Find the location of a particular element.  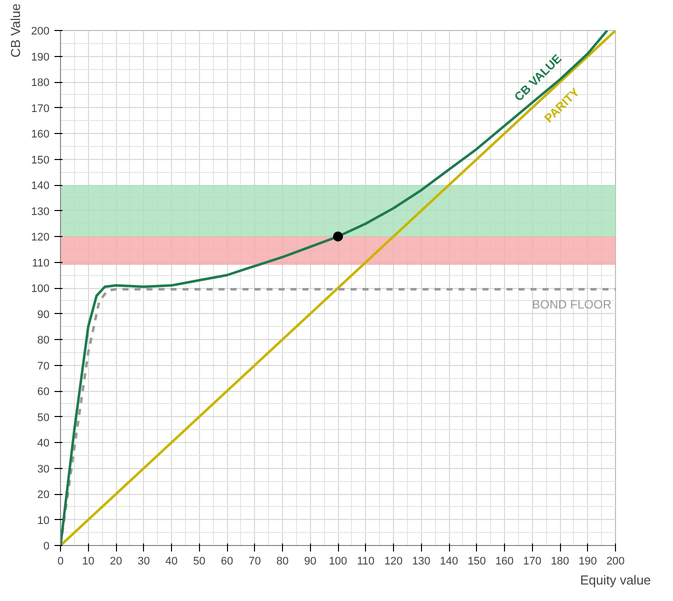

y-tick-label: 200 is located at coordinates (40, 32).